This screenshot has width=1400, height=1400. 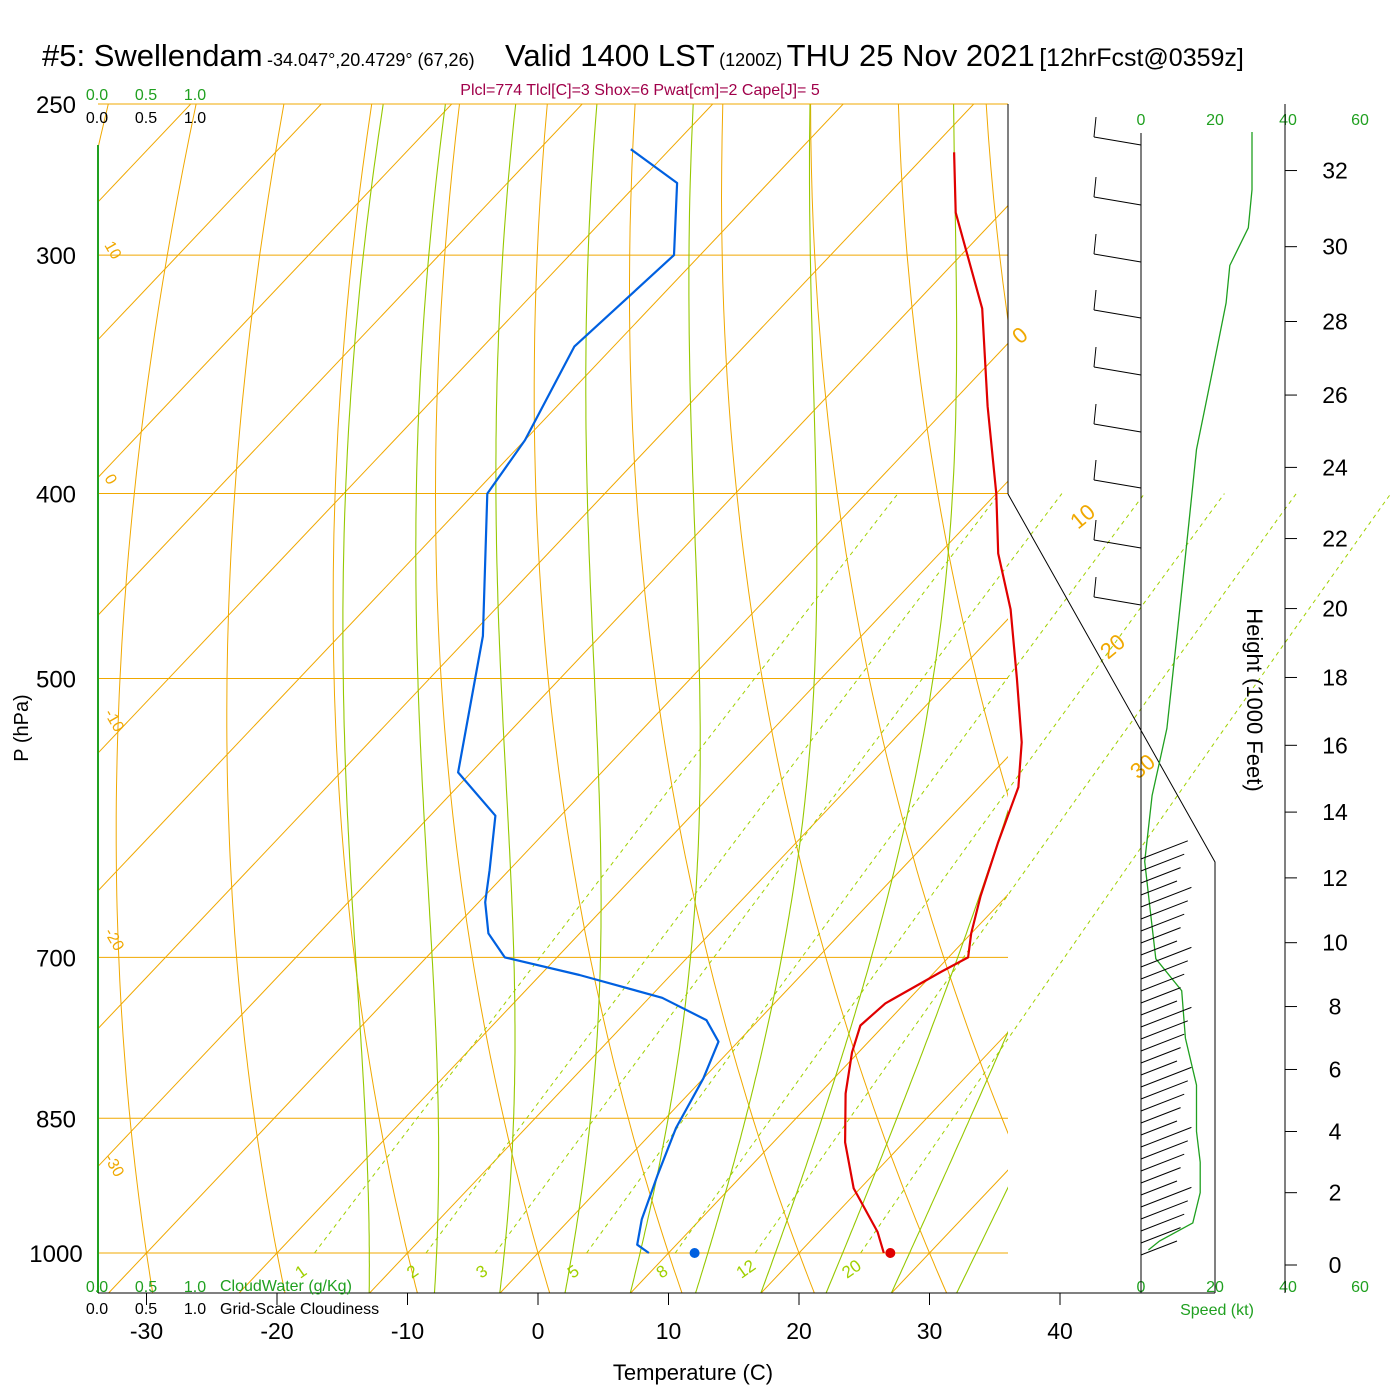 I want to click on speed-tick-top: 0, so click(x=1141, y=120).